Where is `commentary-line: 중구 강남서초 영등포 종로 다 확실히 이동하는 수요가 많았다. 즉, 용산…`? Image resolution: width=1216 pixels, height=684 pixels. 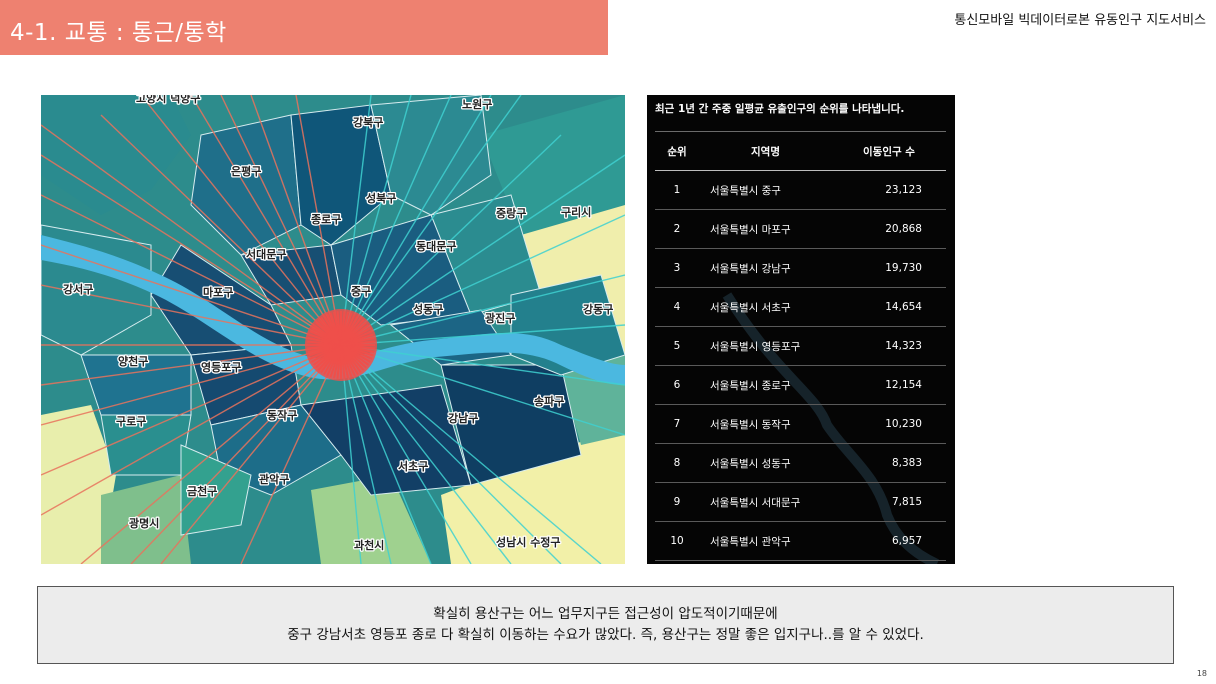 commentary-line: 중구 강남서초 영등포 종로 다 확실히 이동하는 수요가 많았다. 즉, 용산… is located at coordinates (605, 635).